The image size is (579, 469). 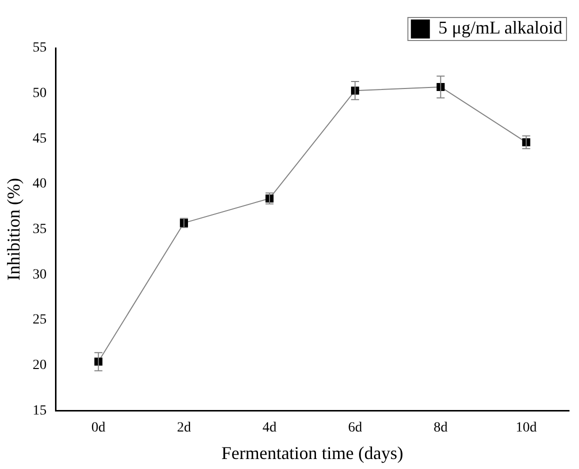 I want to click on y-tick-label: 25, so click(x=39, y=320).